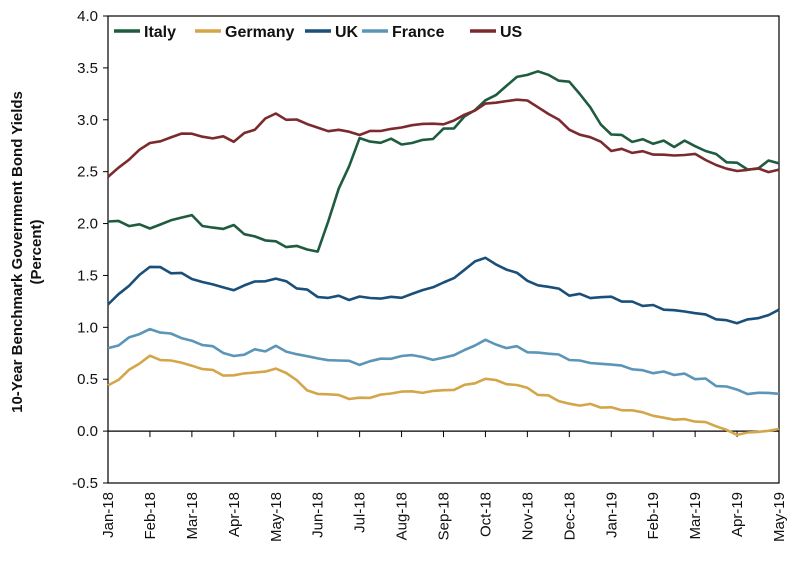  I want to click on series-line-germany, so click(443, 395).